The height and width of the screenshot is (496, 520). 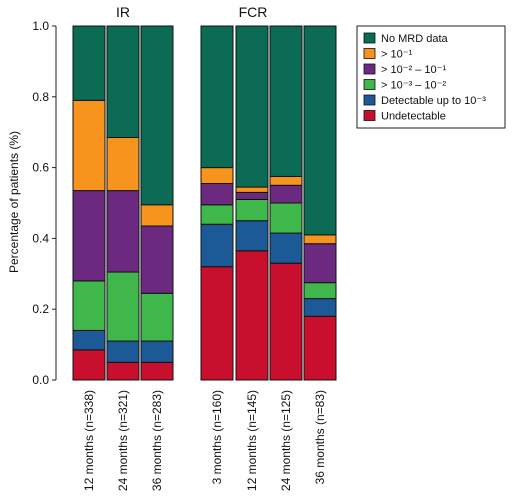 What do you see at coordinates (413, 70) in the screenshot?
I see `legend-entry: > 10⁻² – 10⁻¹` at bounding box center [413, 70].